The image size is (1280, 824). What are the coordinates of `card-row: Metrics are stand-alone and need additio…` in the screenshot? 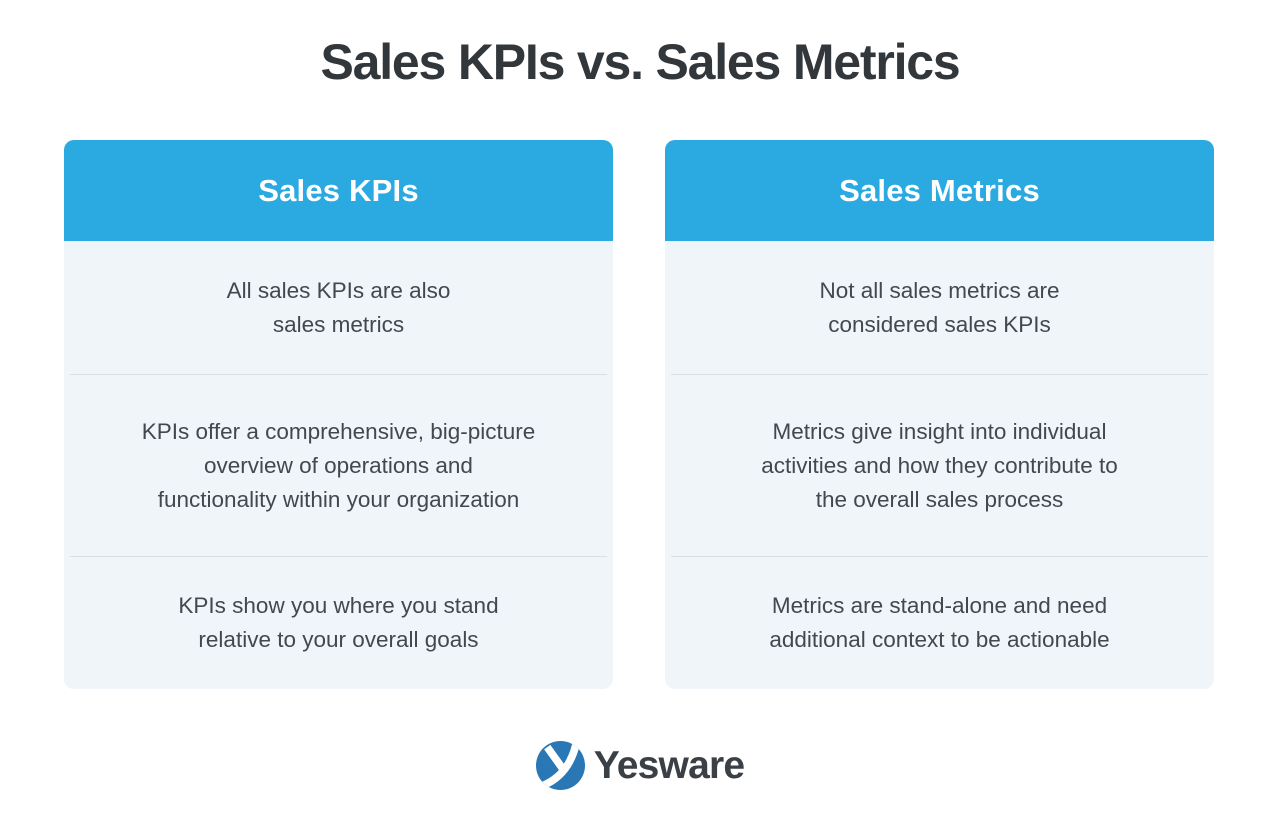 It's located at (939, 623).